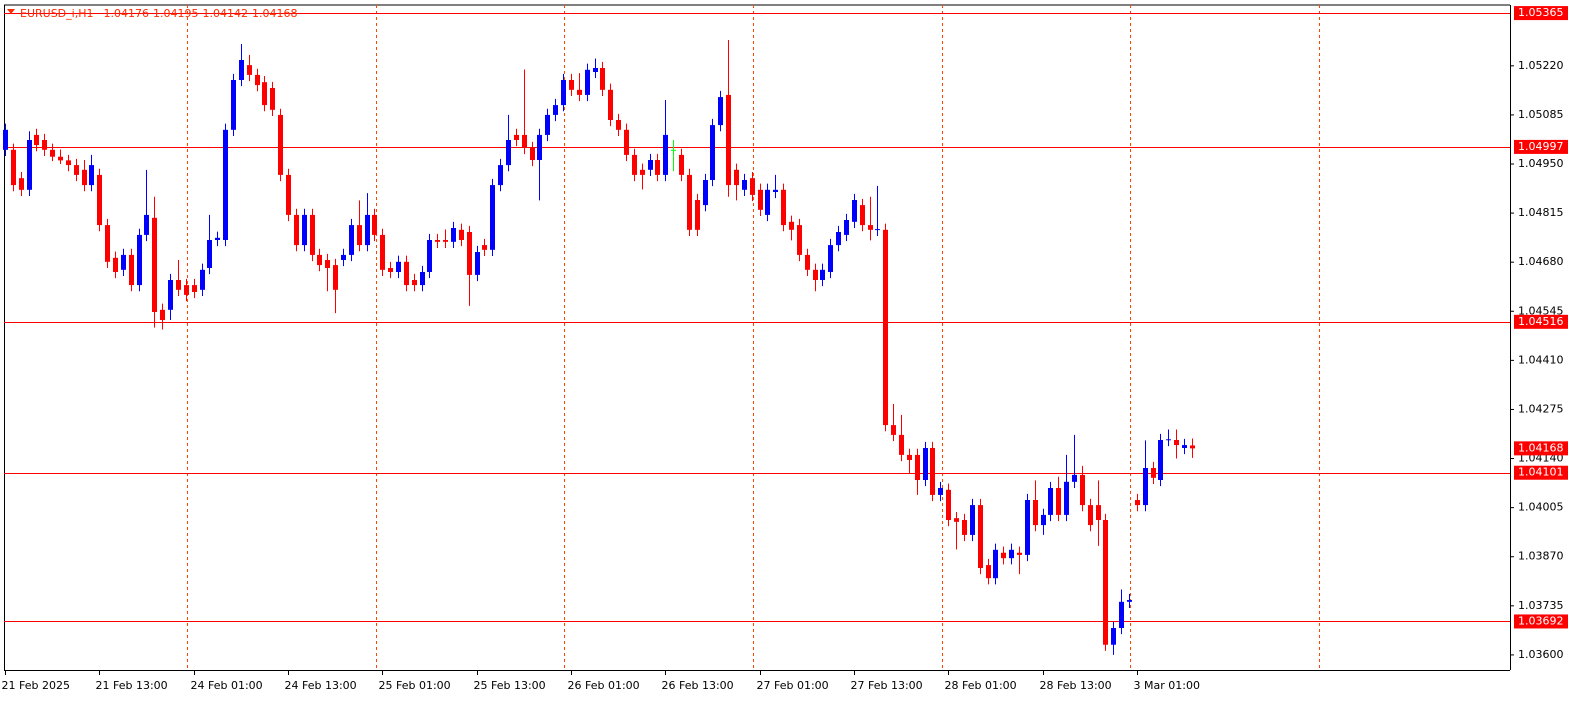 Image resolution: width=1586 pixels, height=708 pixels. Describe the element at coordinates (1541, 12) in the screenshot. I see `level-label: 1.05365` at that location.